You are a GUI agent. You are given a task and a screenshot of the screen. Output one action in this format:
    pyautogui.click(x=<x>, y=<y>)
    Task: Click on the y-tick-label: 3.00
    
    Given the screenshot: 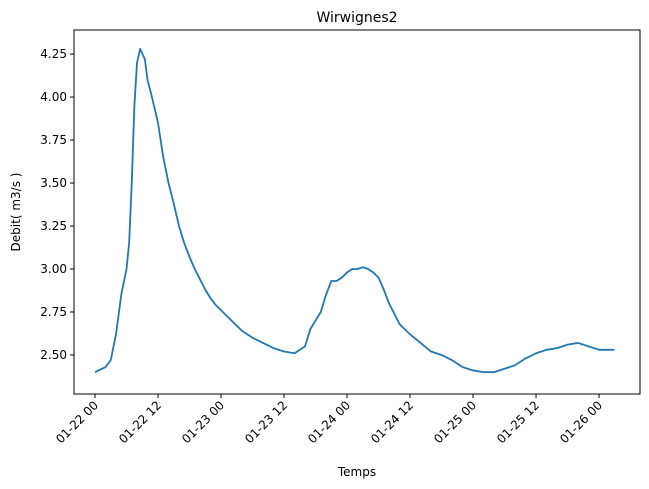 What is the action you would take?
    pyautogui.click(x=53, y=269)
    